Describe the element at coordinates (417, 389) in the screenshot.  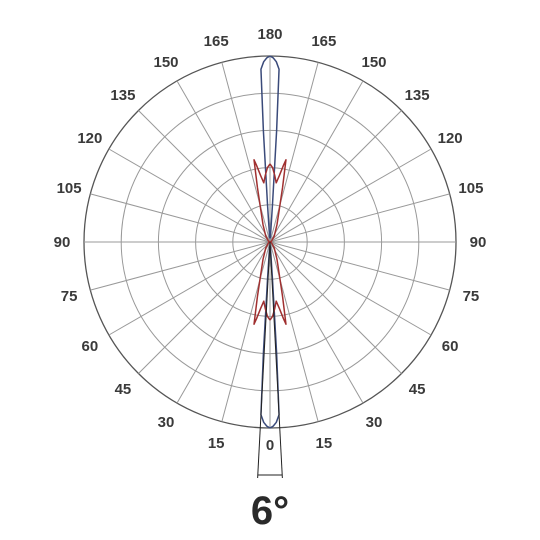
I see `angle-label-right-45: 45` at that location.